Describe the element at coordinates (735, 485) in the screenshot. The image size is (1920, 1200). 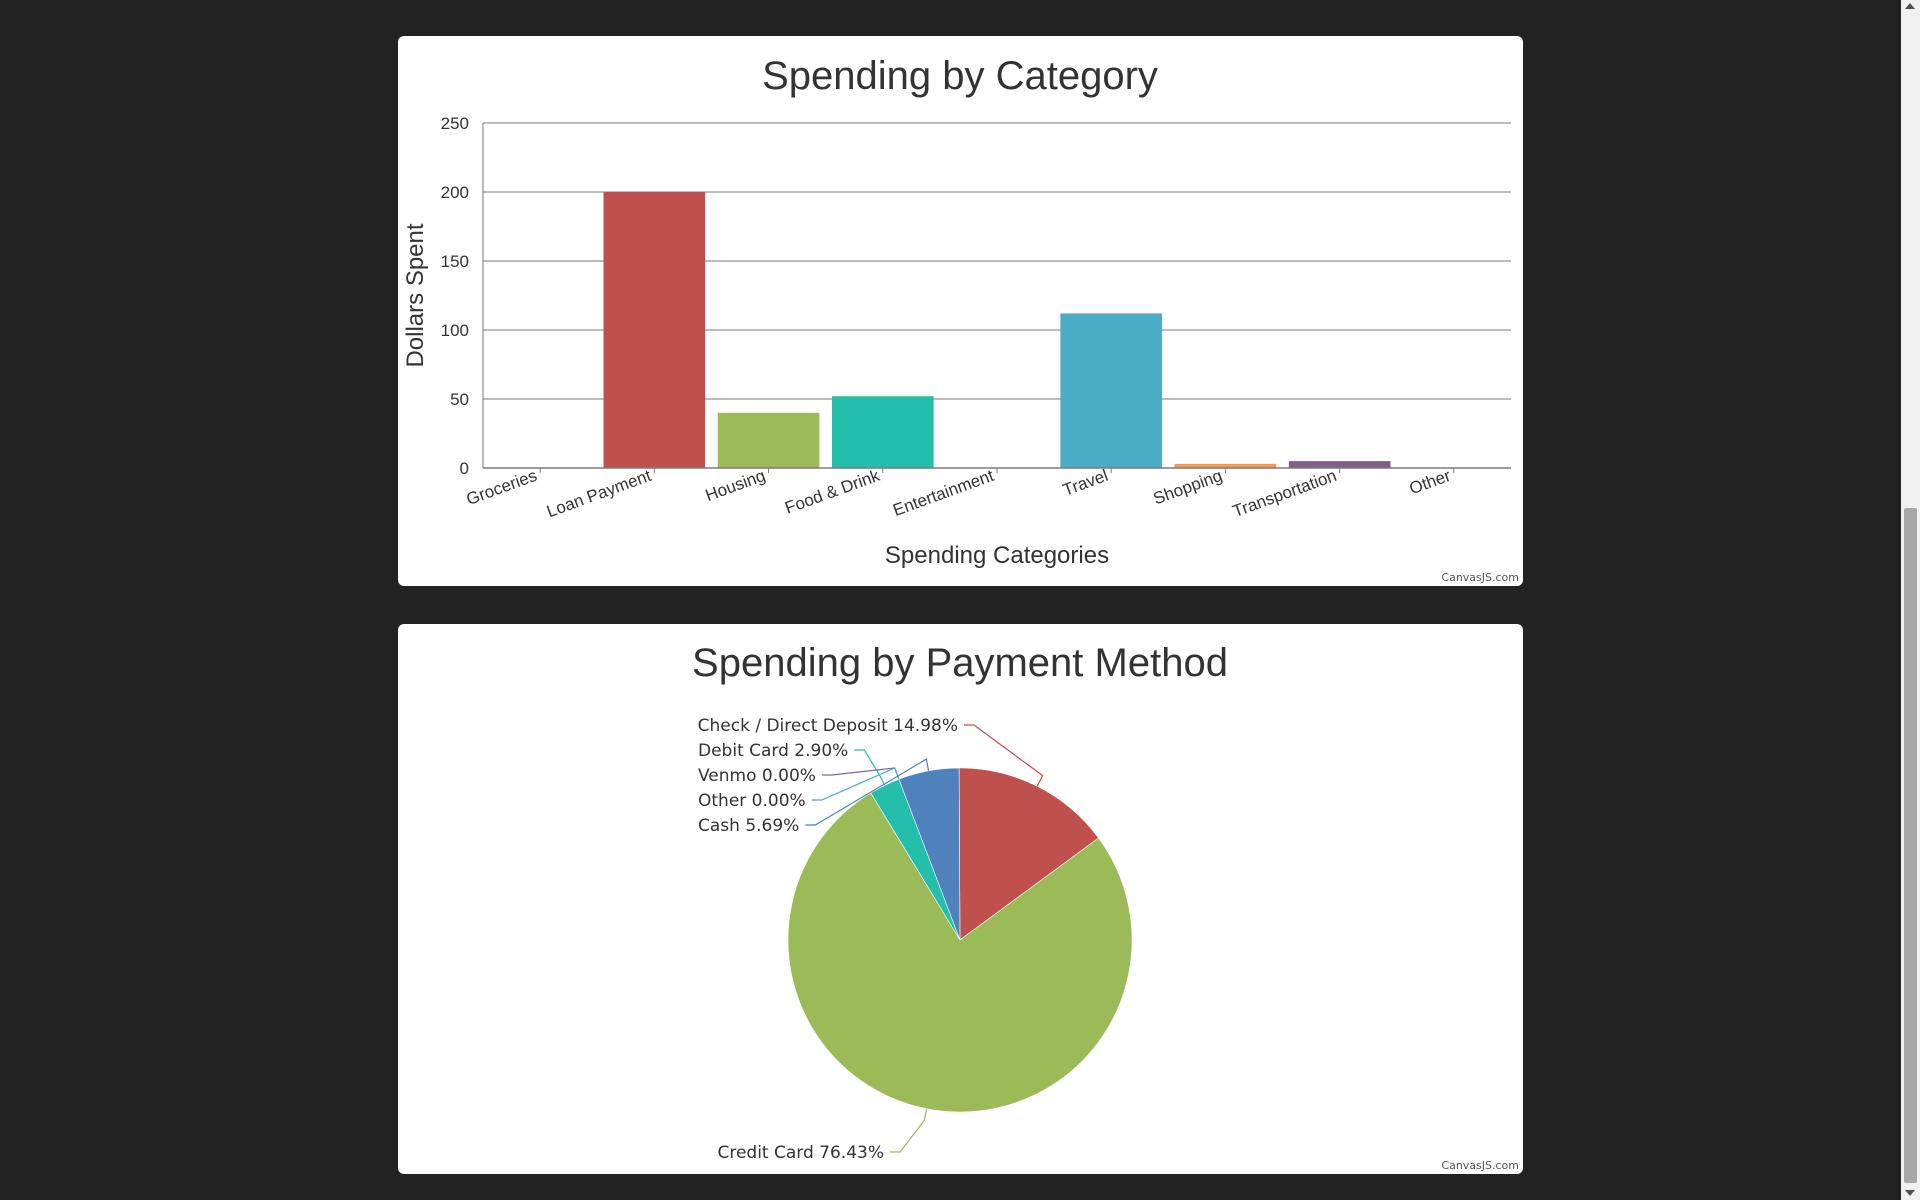
I see `x-tick-label: Housing` at that location.